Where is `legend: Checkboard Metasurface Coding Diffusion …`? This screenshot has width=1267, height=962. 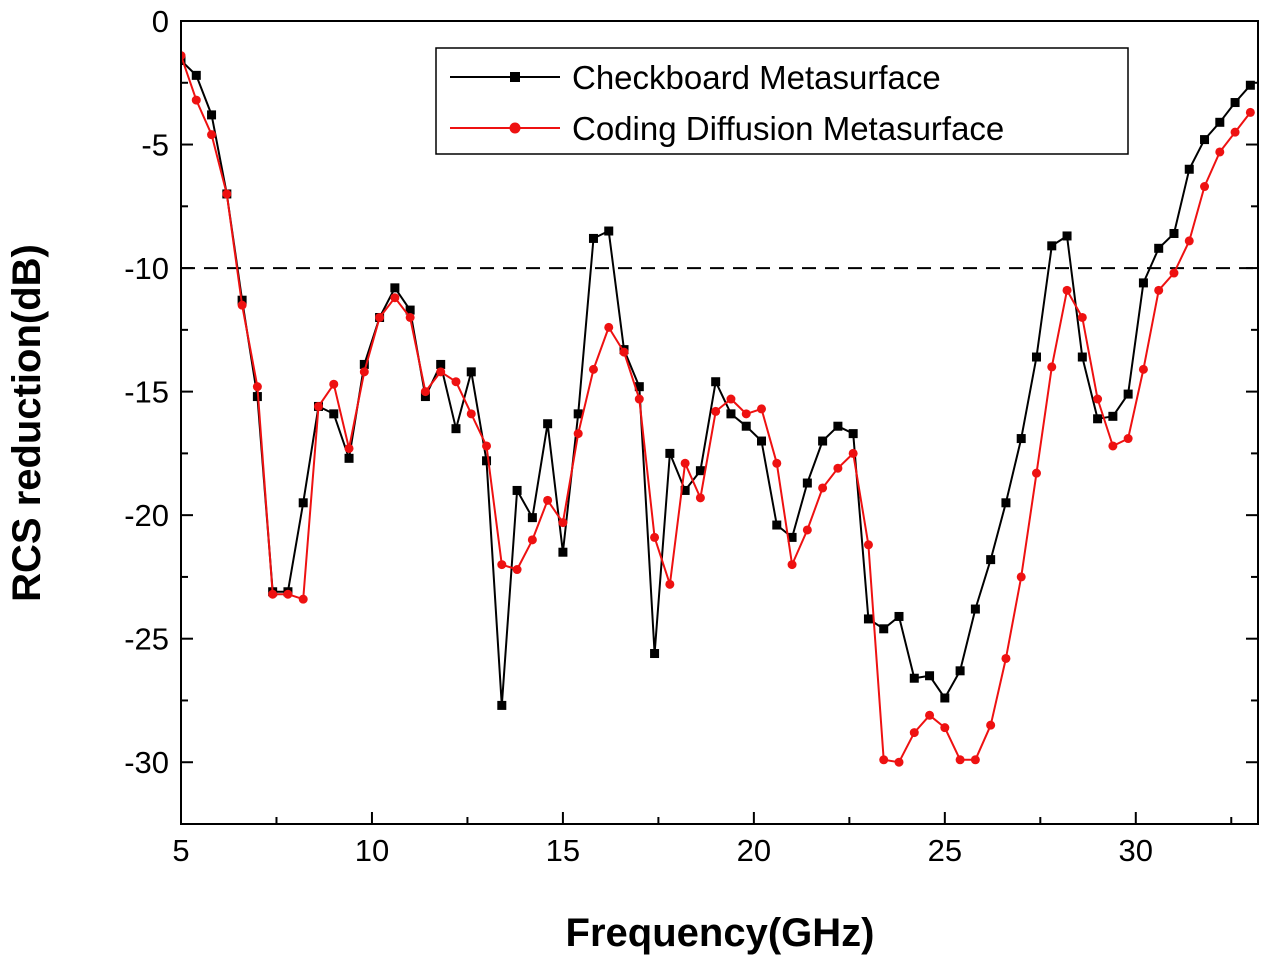 legend: Checkboard Metasurface Coding Diffusion … is located at coordinates (782, 101).